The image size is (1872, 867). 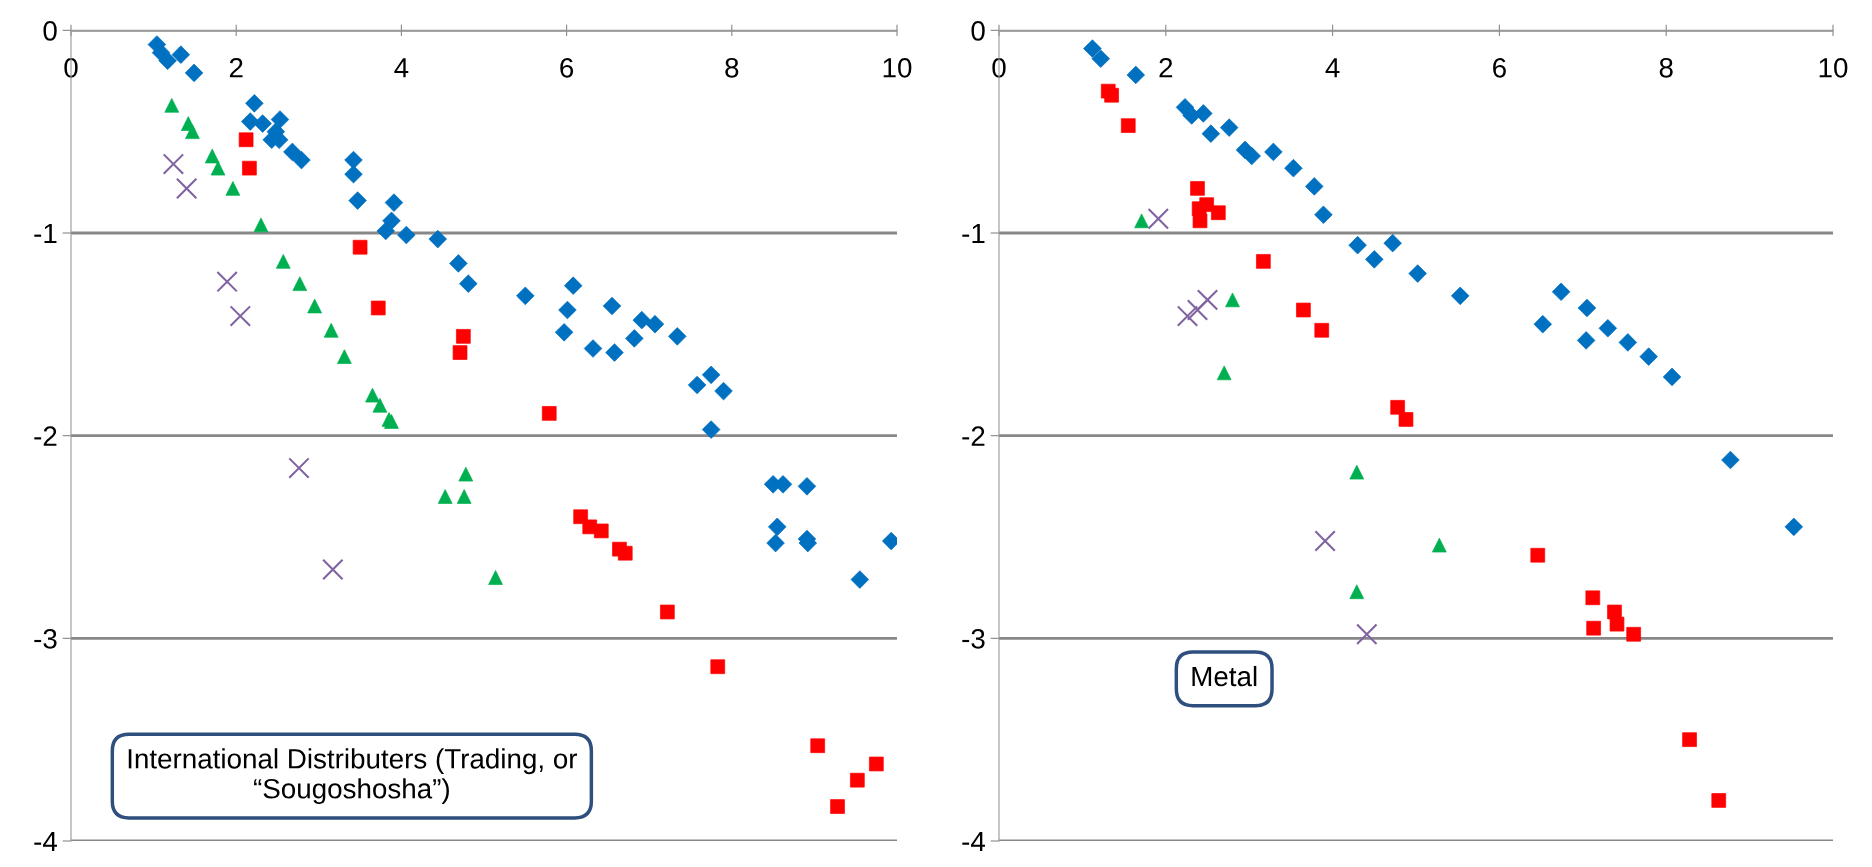 I want to click on annotation: Metal, so click(x=1224, y=676).